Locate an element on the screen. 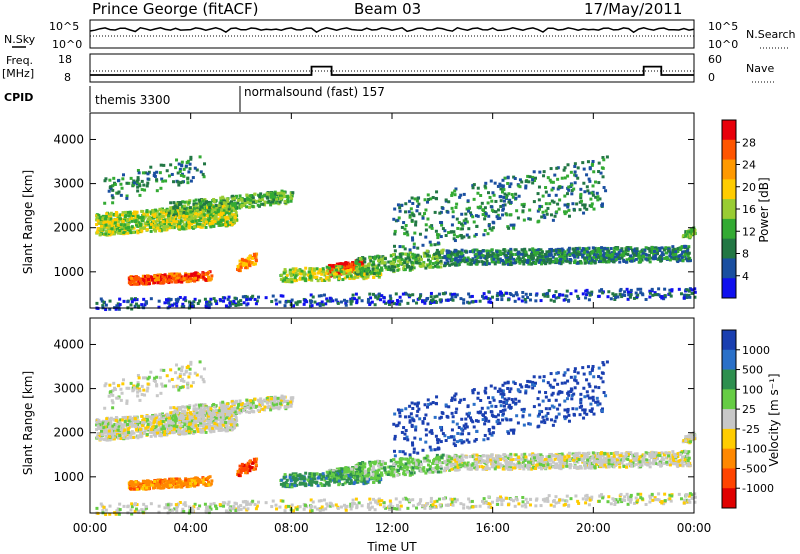  noise-tick-hi-right: 10^5 is located at coordinates (723, 26).